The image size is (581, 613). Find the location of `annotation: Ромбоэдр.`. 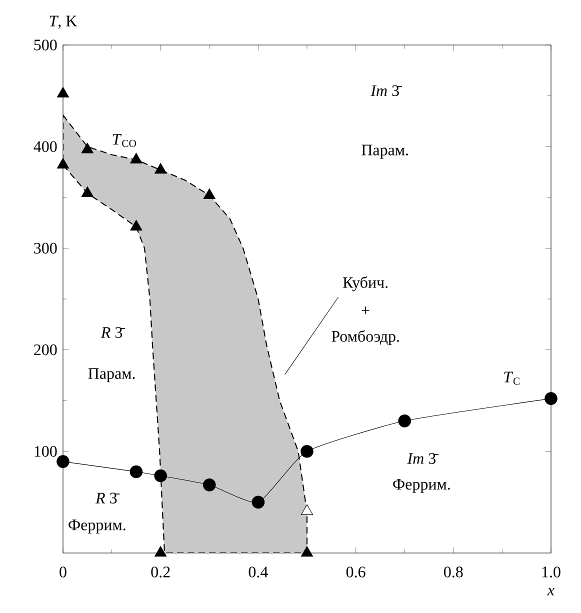

annotation: Ромбоэдр. is located at coordinates (365, 338).